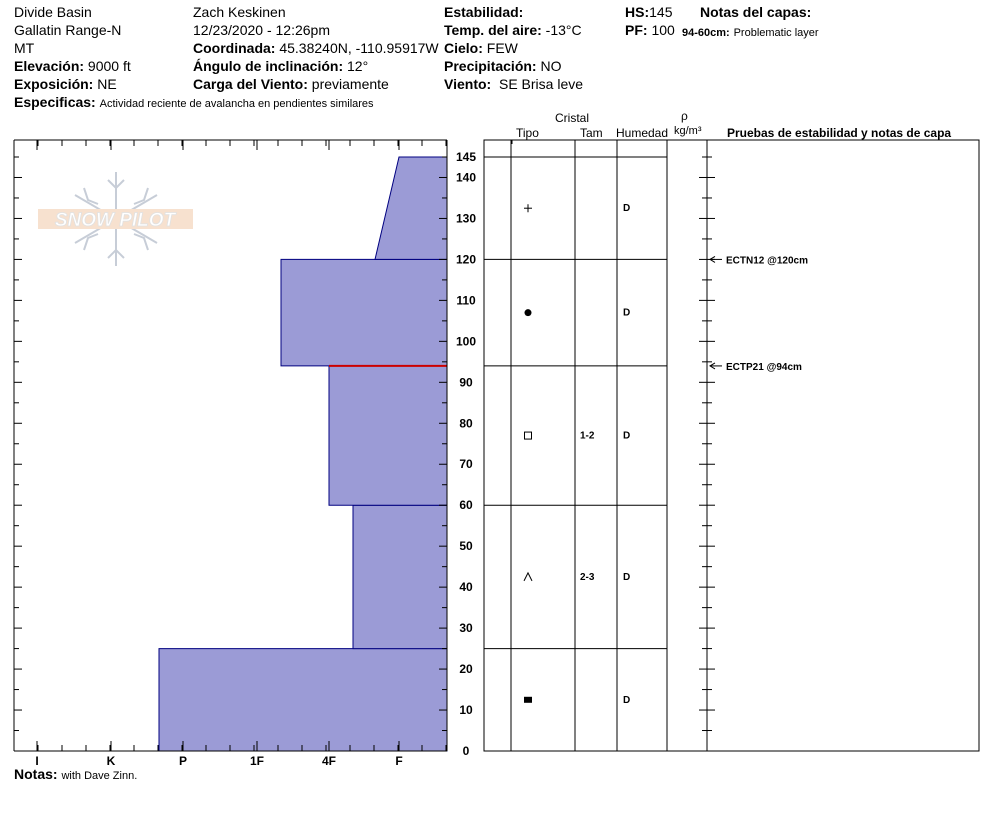  I want to click on graupel-icon, so click(528, 313).